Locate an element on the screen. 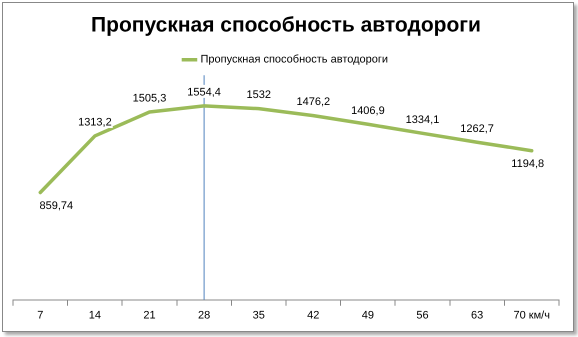 This screenshot has height=337, width=578. x-tick-label: 70 км/ч is located at coordinates (531, 315).